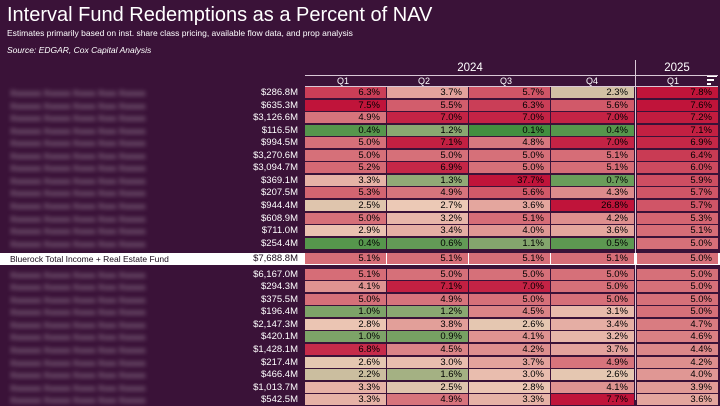 The width and height of the screenshot is (720, 406). What do you see at coordinates (677, 105) in the screenshot?
I see `heatmap-cell: 7.6%` at bounding box center [677, 105].